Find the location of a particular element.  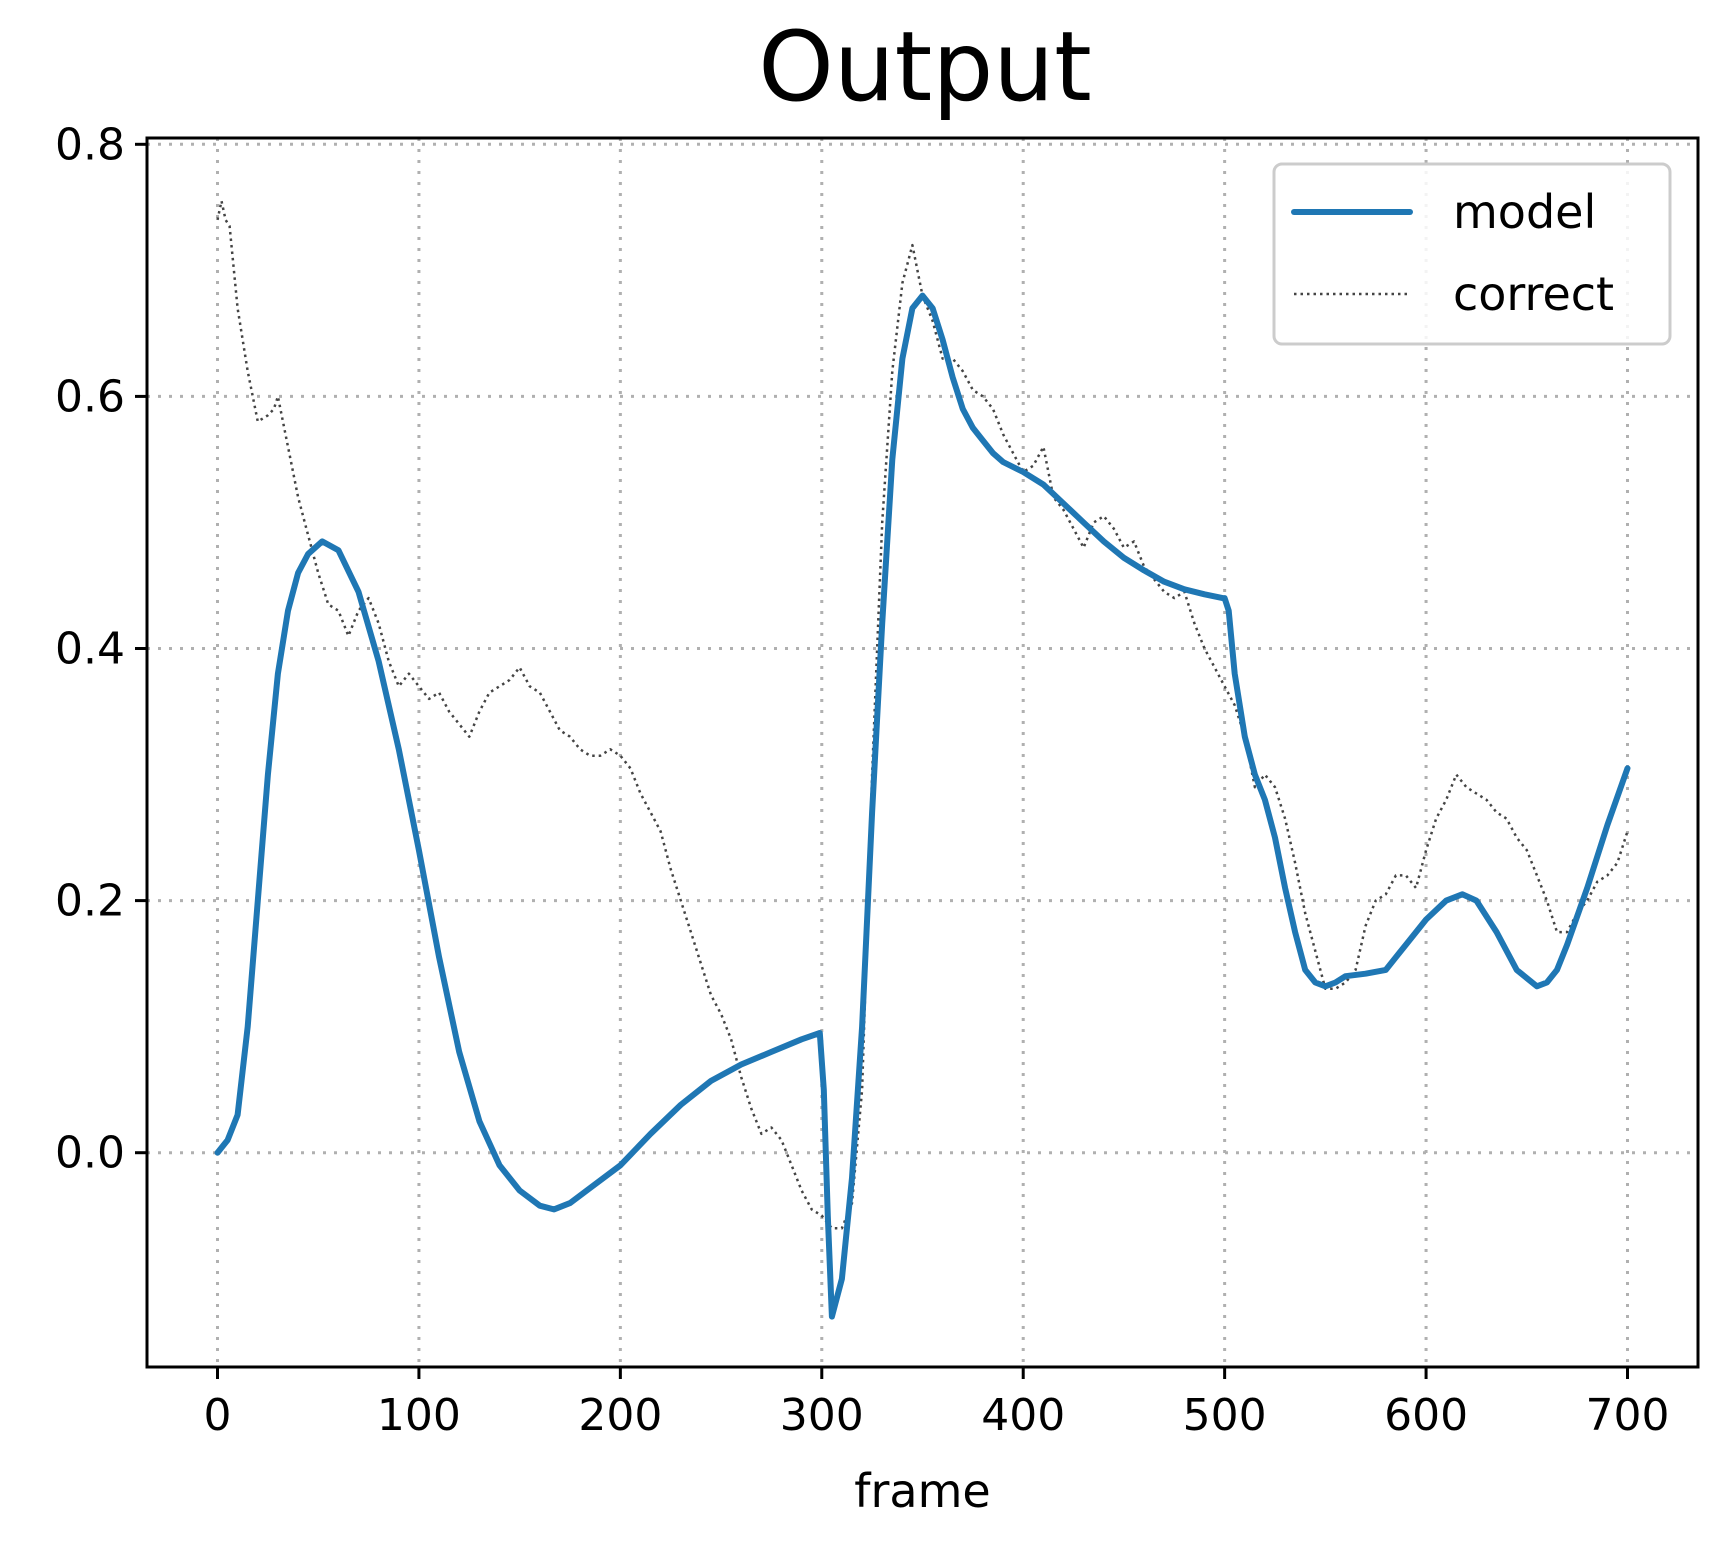

legend-label-model: model is located at coordinates (1524, 212).